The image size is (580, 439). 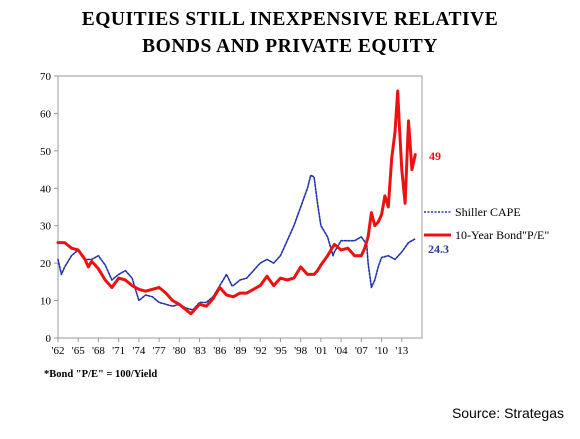 I want to click on x-tick-label: '80, so click(x=179, y=351).